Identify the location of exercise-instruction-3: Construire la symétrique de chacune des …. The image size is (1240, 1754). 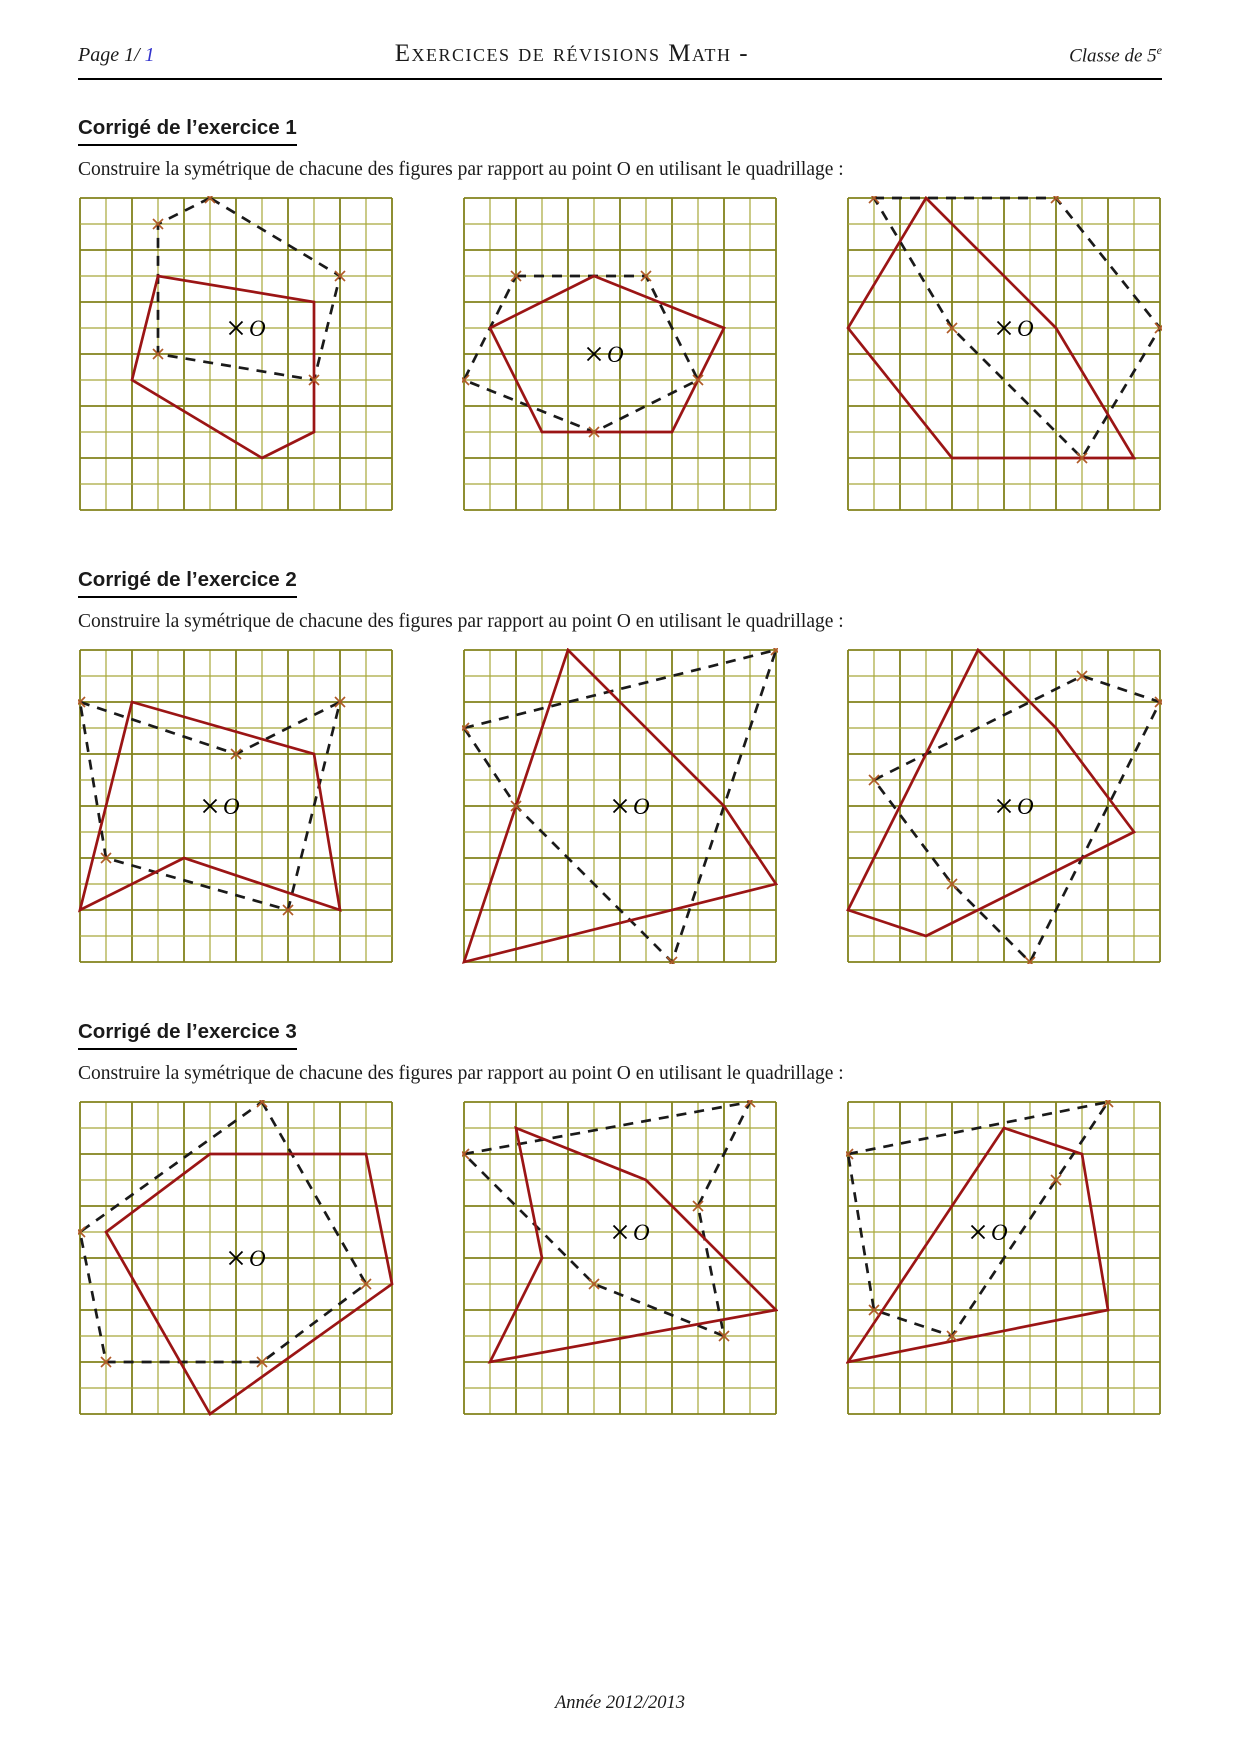
(461, 1073).